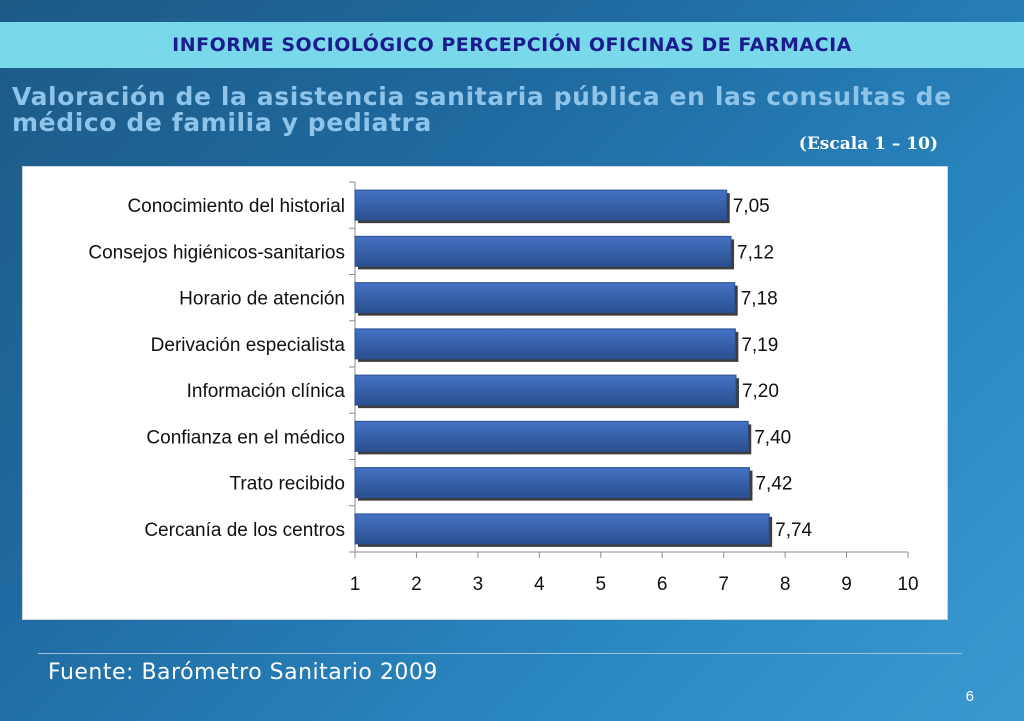 The width and height of the screenshot is (1024, 721). What do you see at coordinates (416, 584) in the screenshot?
I see `x-tick-label: 2` at bounding box center [416, 584].